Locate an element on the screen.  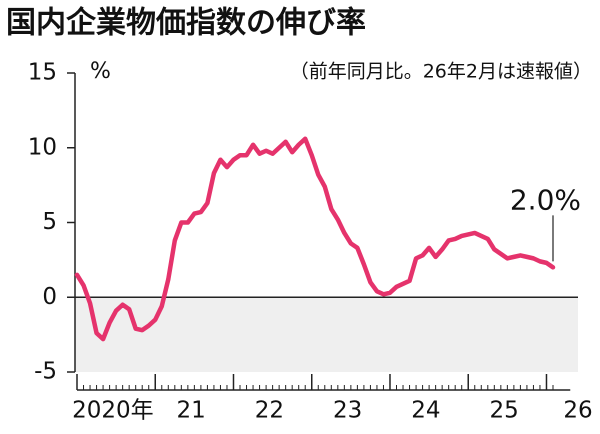
negative-area is located at coordinates (326, 334).